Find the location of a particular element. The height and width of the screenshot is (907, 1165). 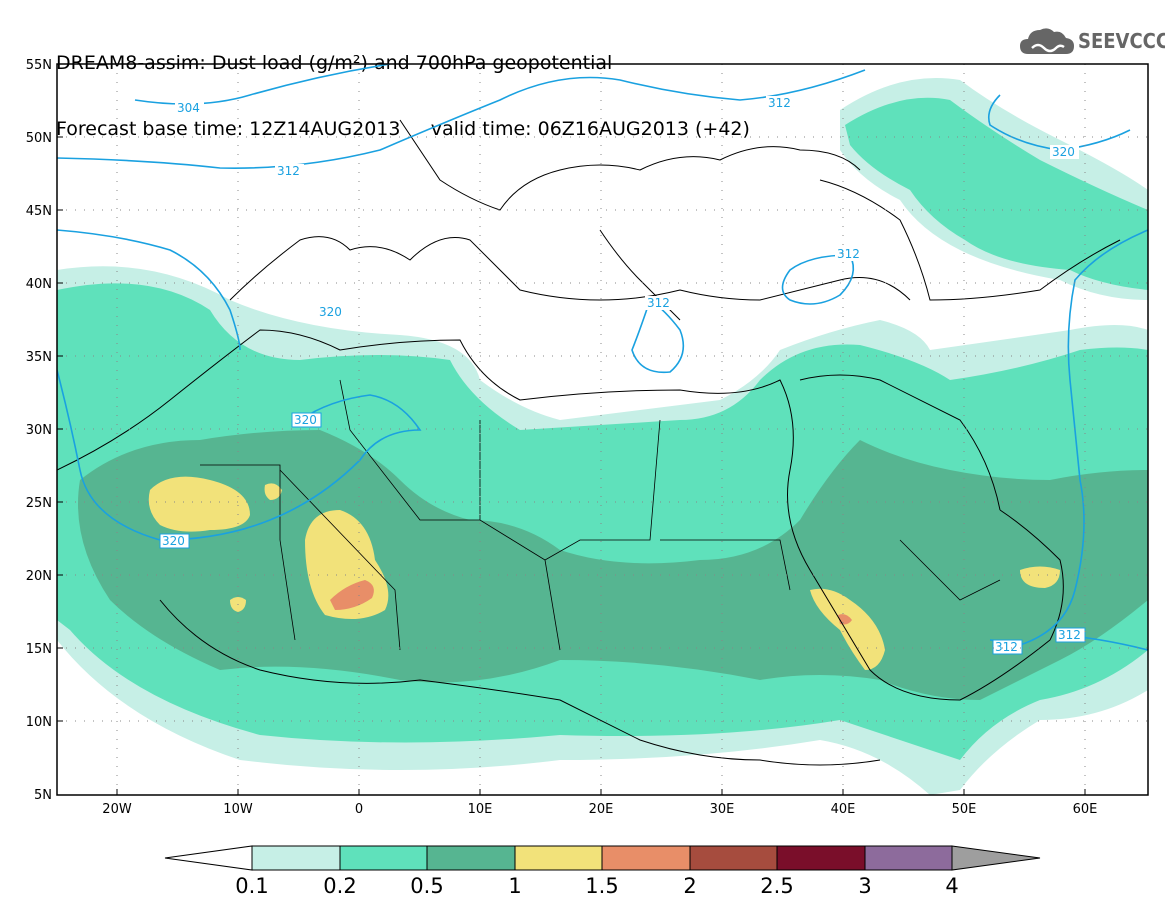

colorbar-tick: 3 is located at coordinates (864, 886).